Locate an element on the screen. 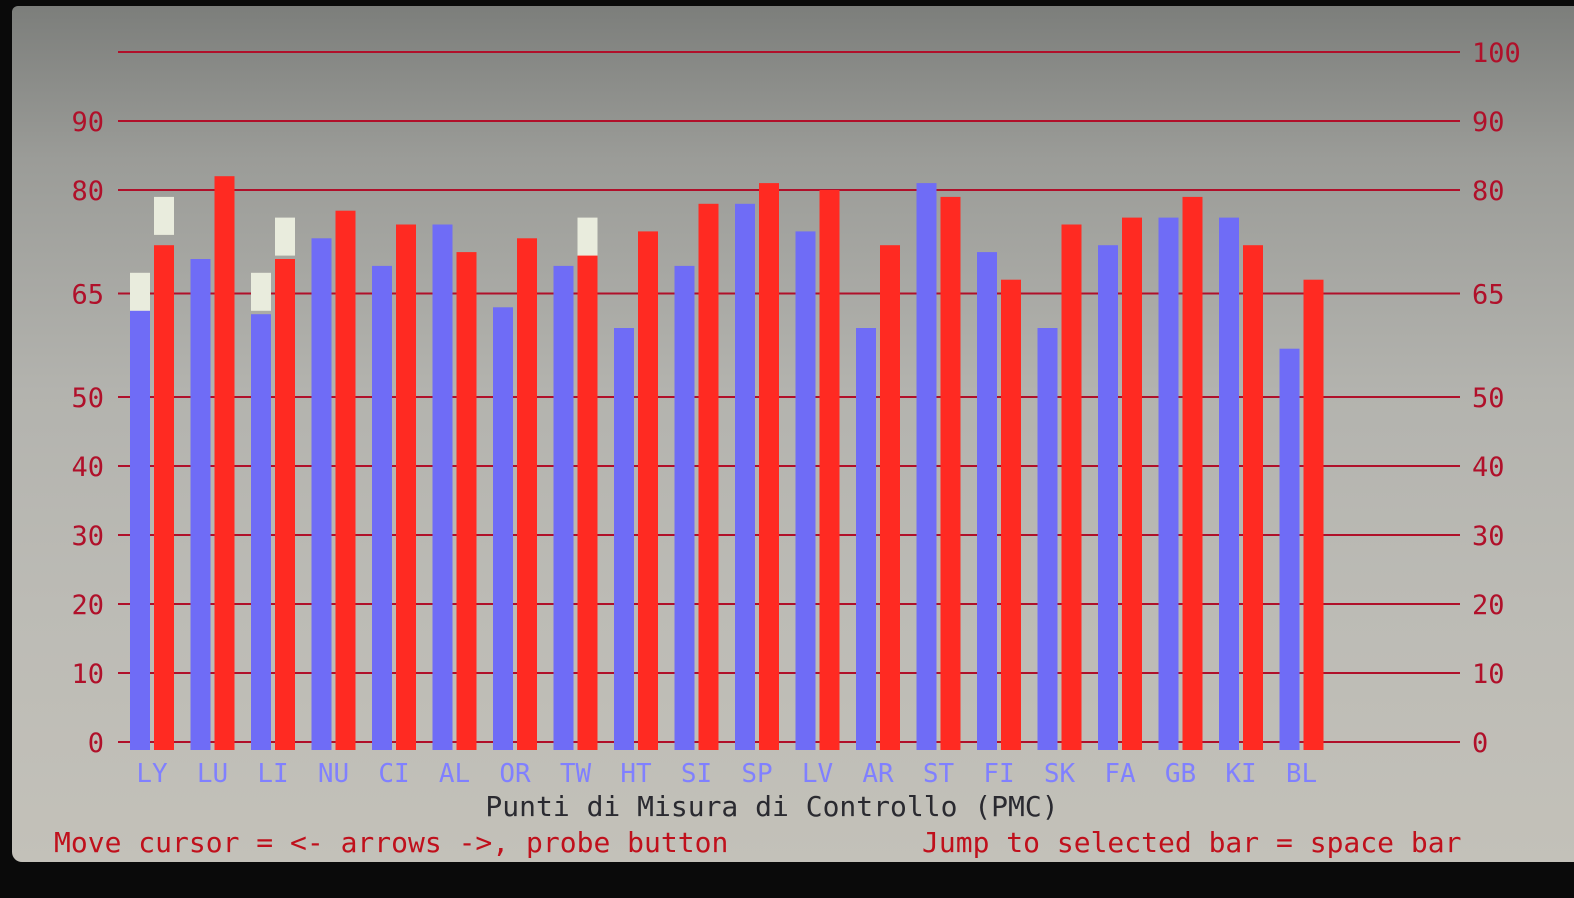 The width and height of the screenshot is (1574, 898). category-label-NU: NU is located at coordinates (333, 774).